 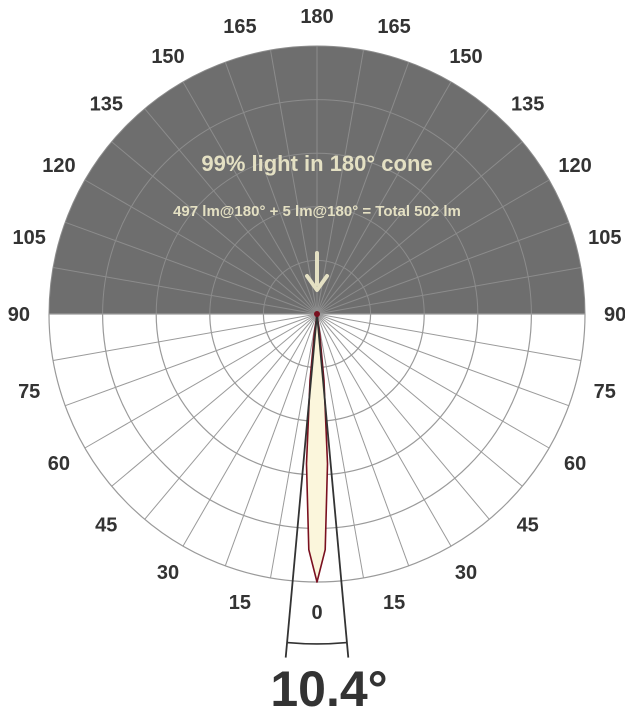 I want to click on angle-label-30-left: 30, so click(x=168, y=573).